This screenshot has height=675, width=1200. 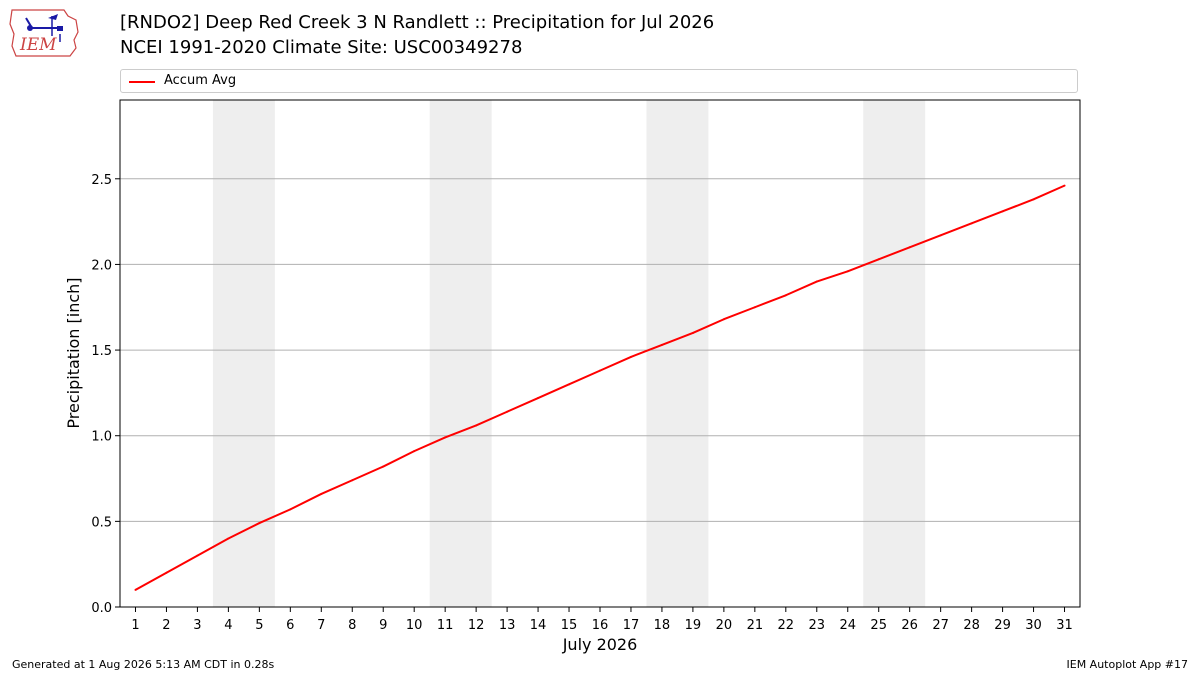 What do you see at coordinates (321, 625) in the screenshot?
I see `x-tick-label-7: 7` at bounding box center [321, 625].